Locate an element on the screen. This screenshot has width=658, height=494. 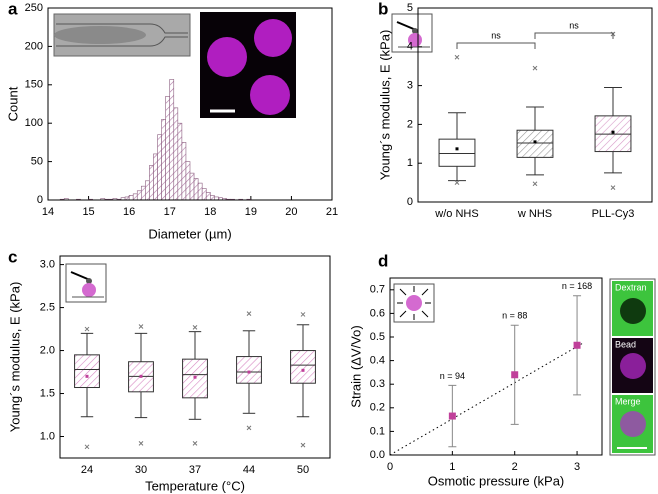
x-tick-label: w NHS is located at coordinates (534, 214).